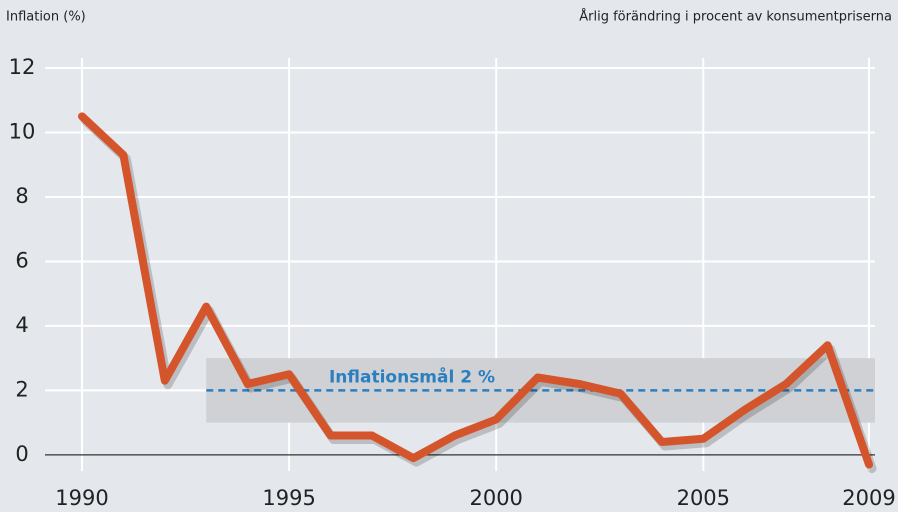 This screenshot has width=898, height=512. What do you see at coordinates (412, 376) in the screenshot?
I see `target-label: Inflationsmål 2 %` at bounding box center [412, 376].